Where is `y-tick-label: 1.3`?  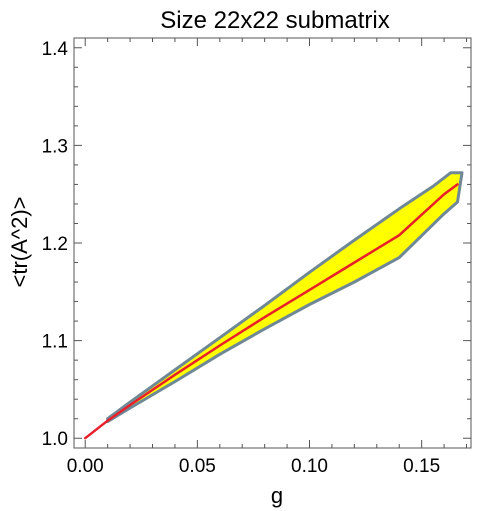 y-tick-label: 1.3 is located at coordinates (55, 146).